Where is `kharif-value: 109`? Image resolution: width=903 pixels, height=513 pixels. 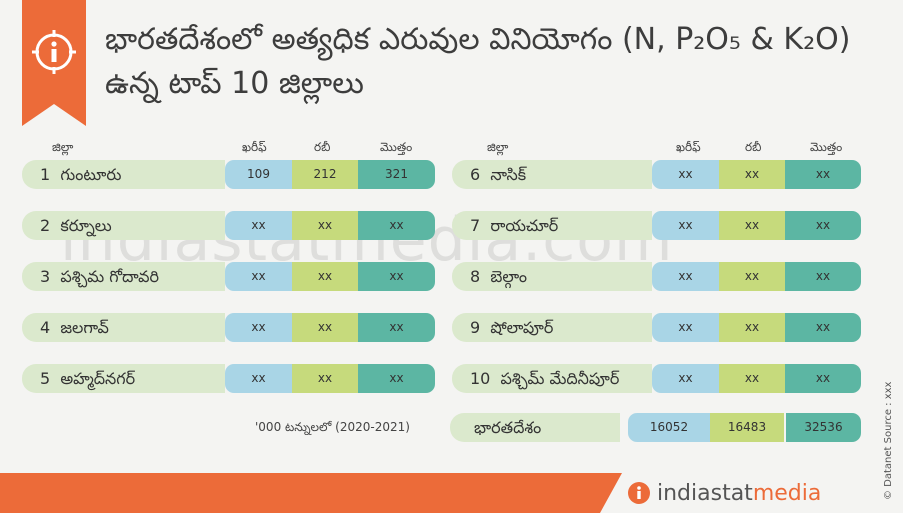
kharif-value: 109 is located at coordinates (258, 174).